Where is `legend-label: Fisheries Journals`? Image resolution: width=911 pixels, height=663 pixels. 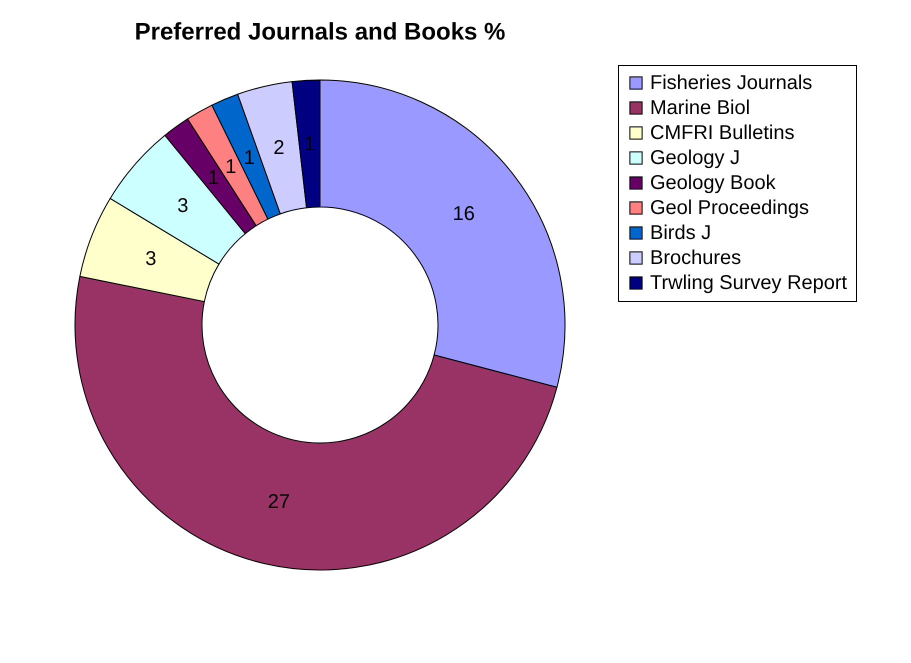 legend-label: Fisheries Journals is located at coordinates (731, 83).